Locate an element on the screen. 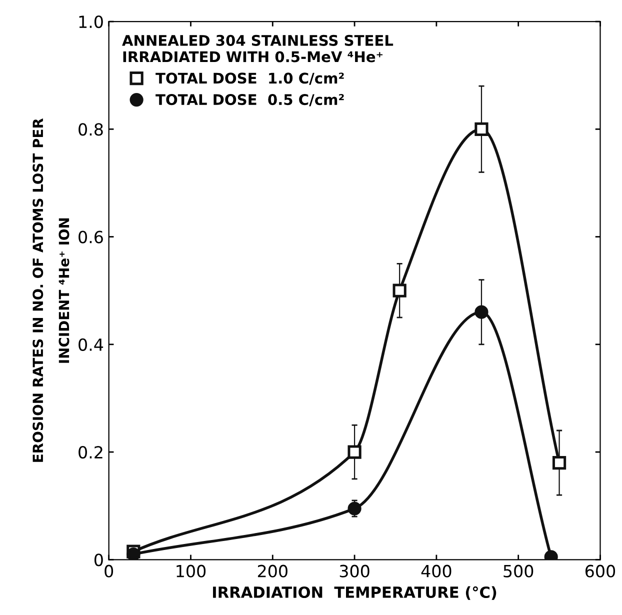 This screenshot has height=615, width=622. x-tick-label: 600 is located at coordinates (600, 571).